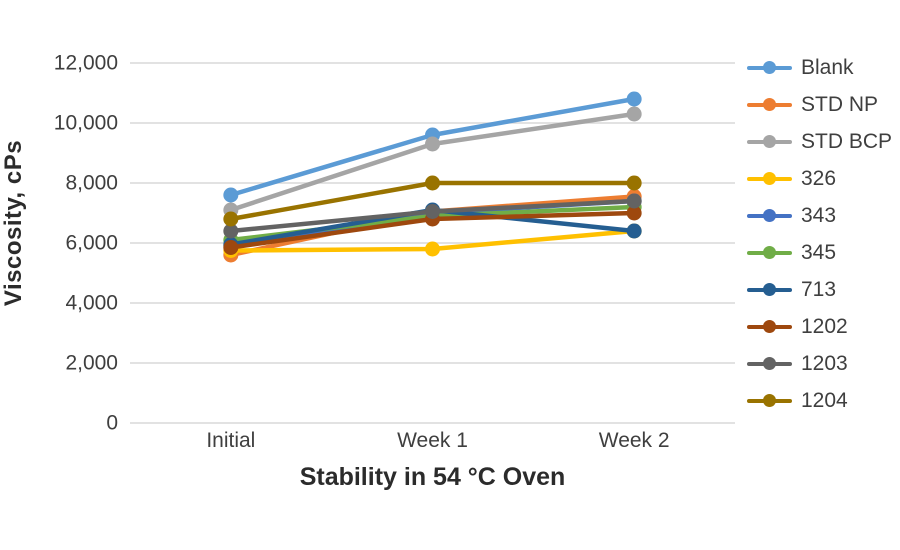 The height and width of the screenshot is (550, 900). I want to click on x-tick-label: Week 2, so click(634, 440).